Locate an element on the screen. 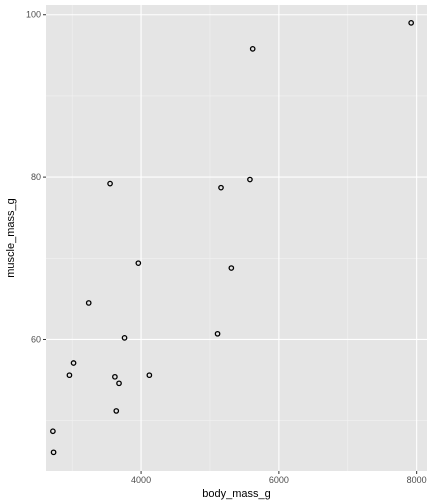 Image resolution: width=432 pixels, height=504 pixels. x-tick-label: 8000 is located at coordinates (417, 480).